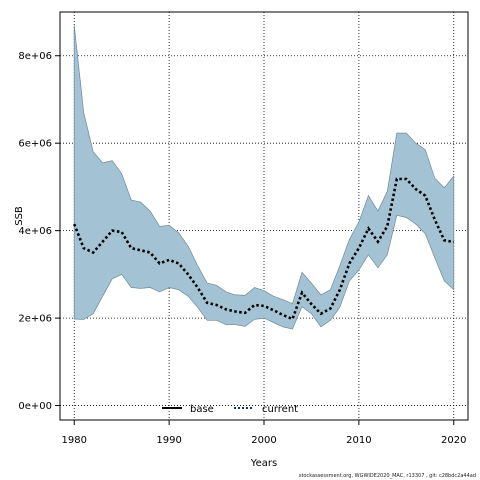 This screenshot has height=480, width=480. What do you see at coordinates (202, 409) in the screenshot?
I see `legend-base-label: base` at bounding box center [202, 409].